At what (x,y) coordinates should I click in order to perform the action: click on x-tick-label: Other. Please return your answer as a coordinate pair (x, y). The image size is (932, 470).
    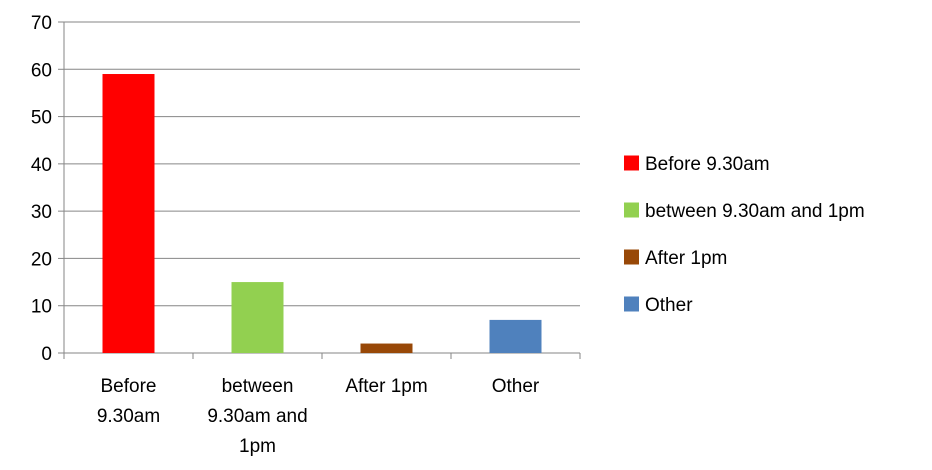
    Looking at the image, I should click on (516, 386).